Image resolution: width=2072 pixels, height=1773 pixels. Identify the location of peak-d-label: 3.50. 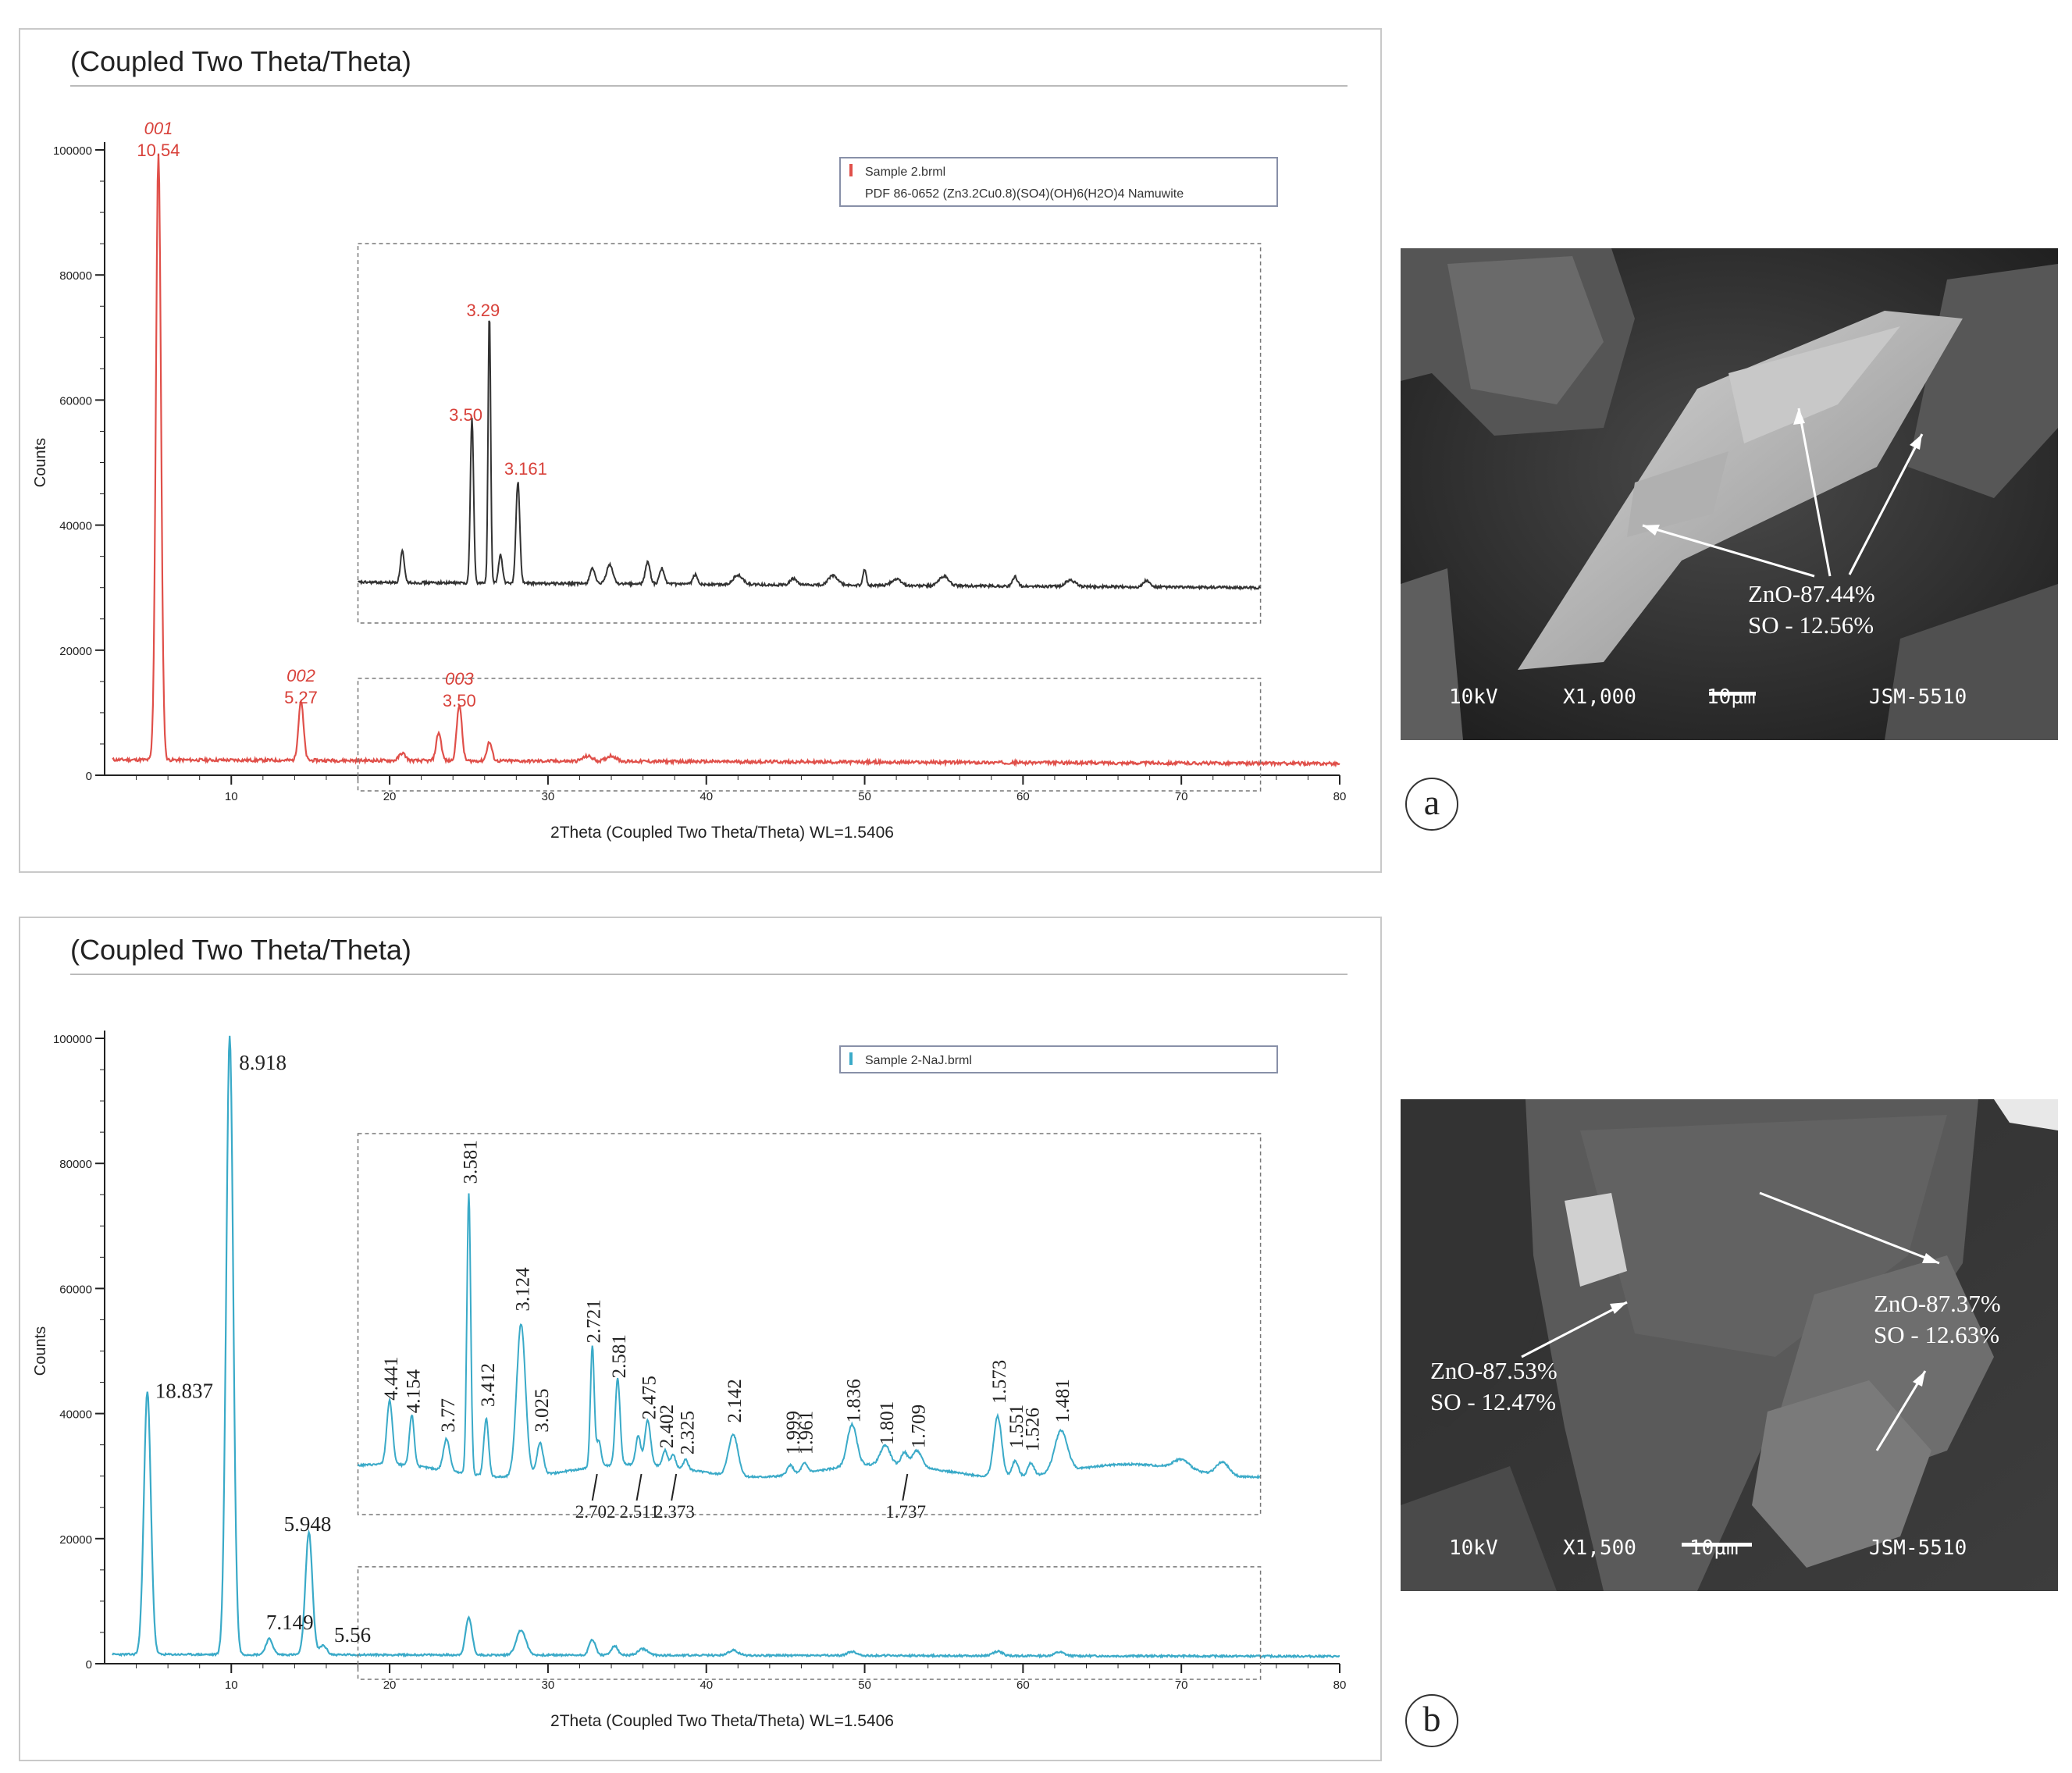
(459, 700).